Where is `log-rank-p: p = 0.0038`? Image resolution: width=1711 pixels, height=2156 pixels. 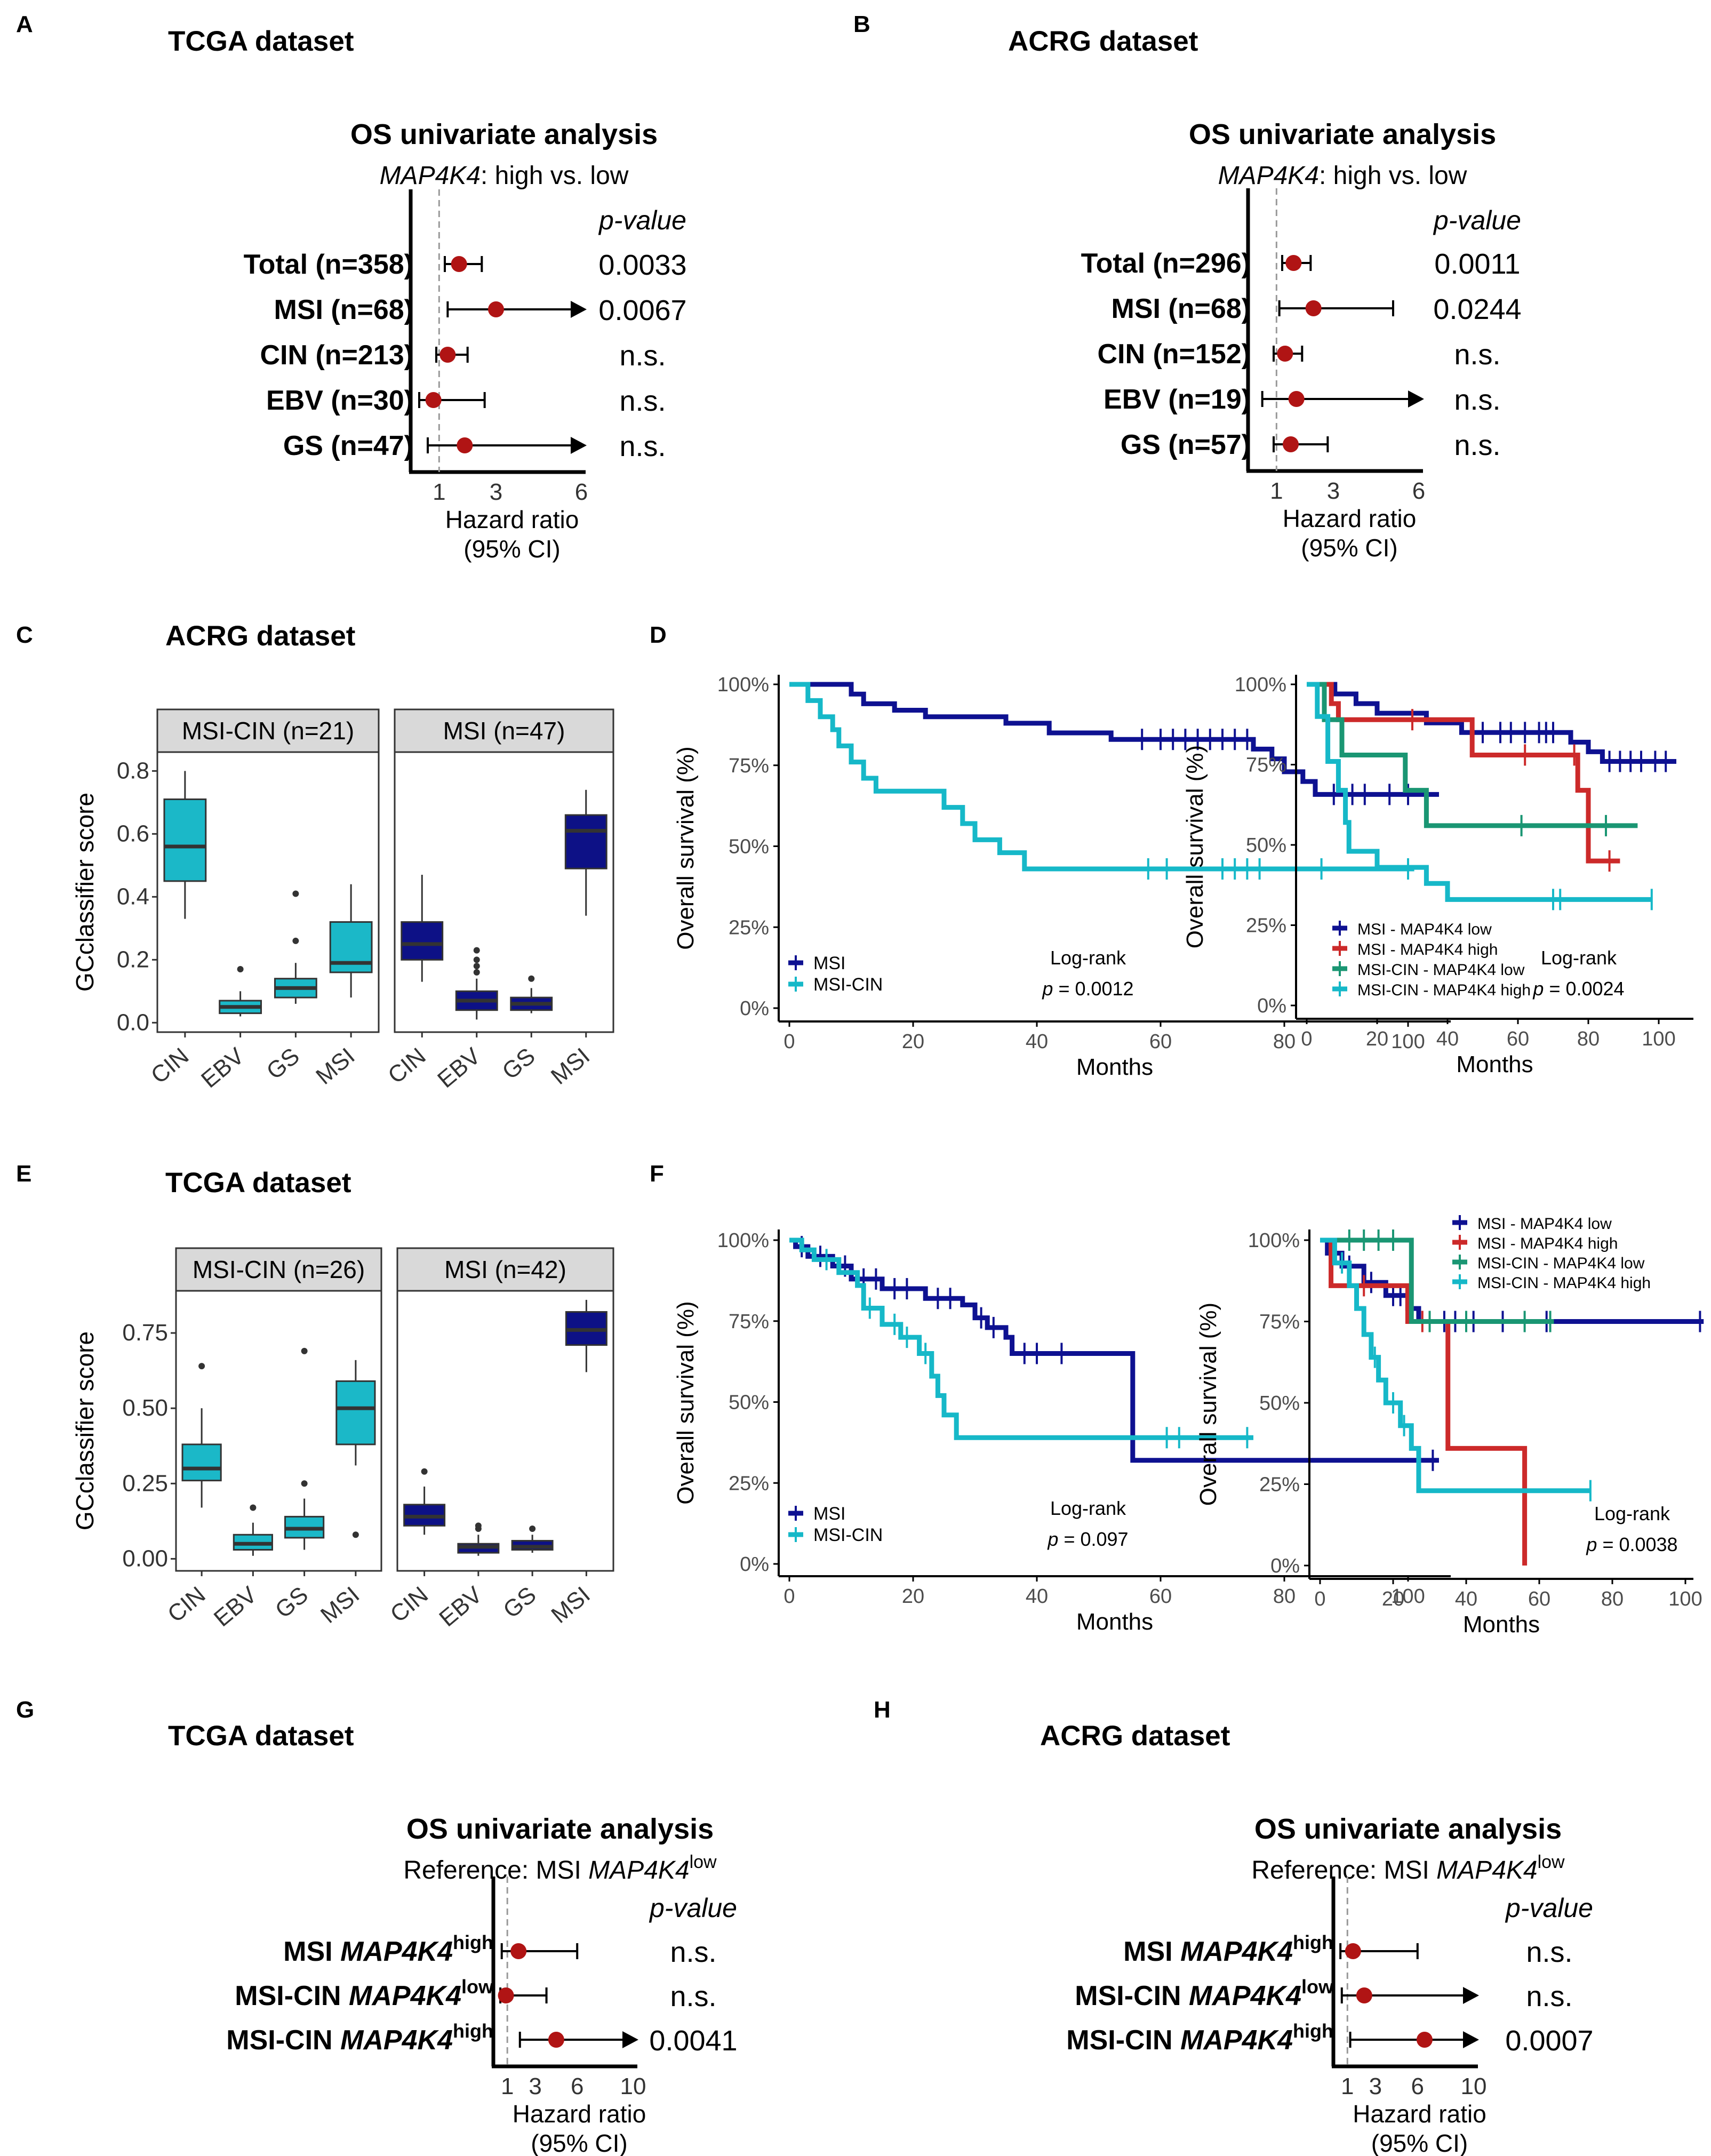 log-rank-p: p = 0.0038 is located at coordinates (1631, 1544).